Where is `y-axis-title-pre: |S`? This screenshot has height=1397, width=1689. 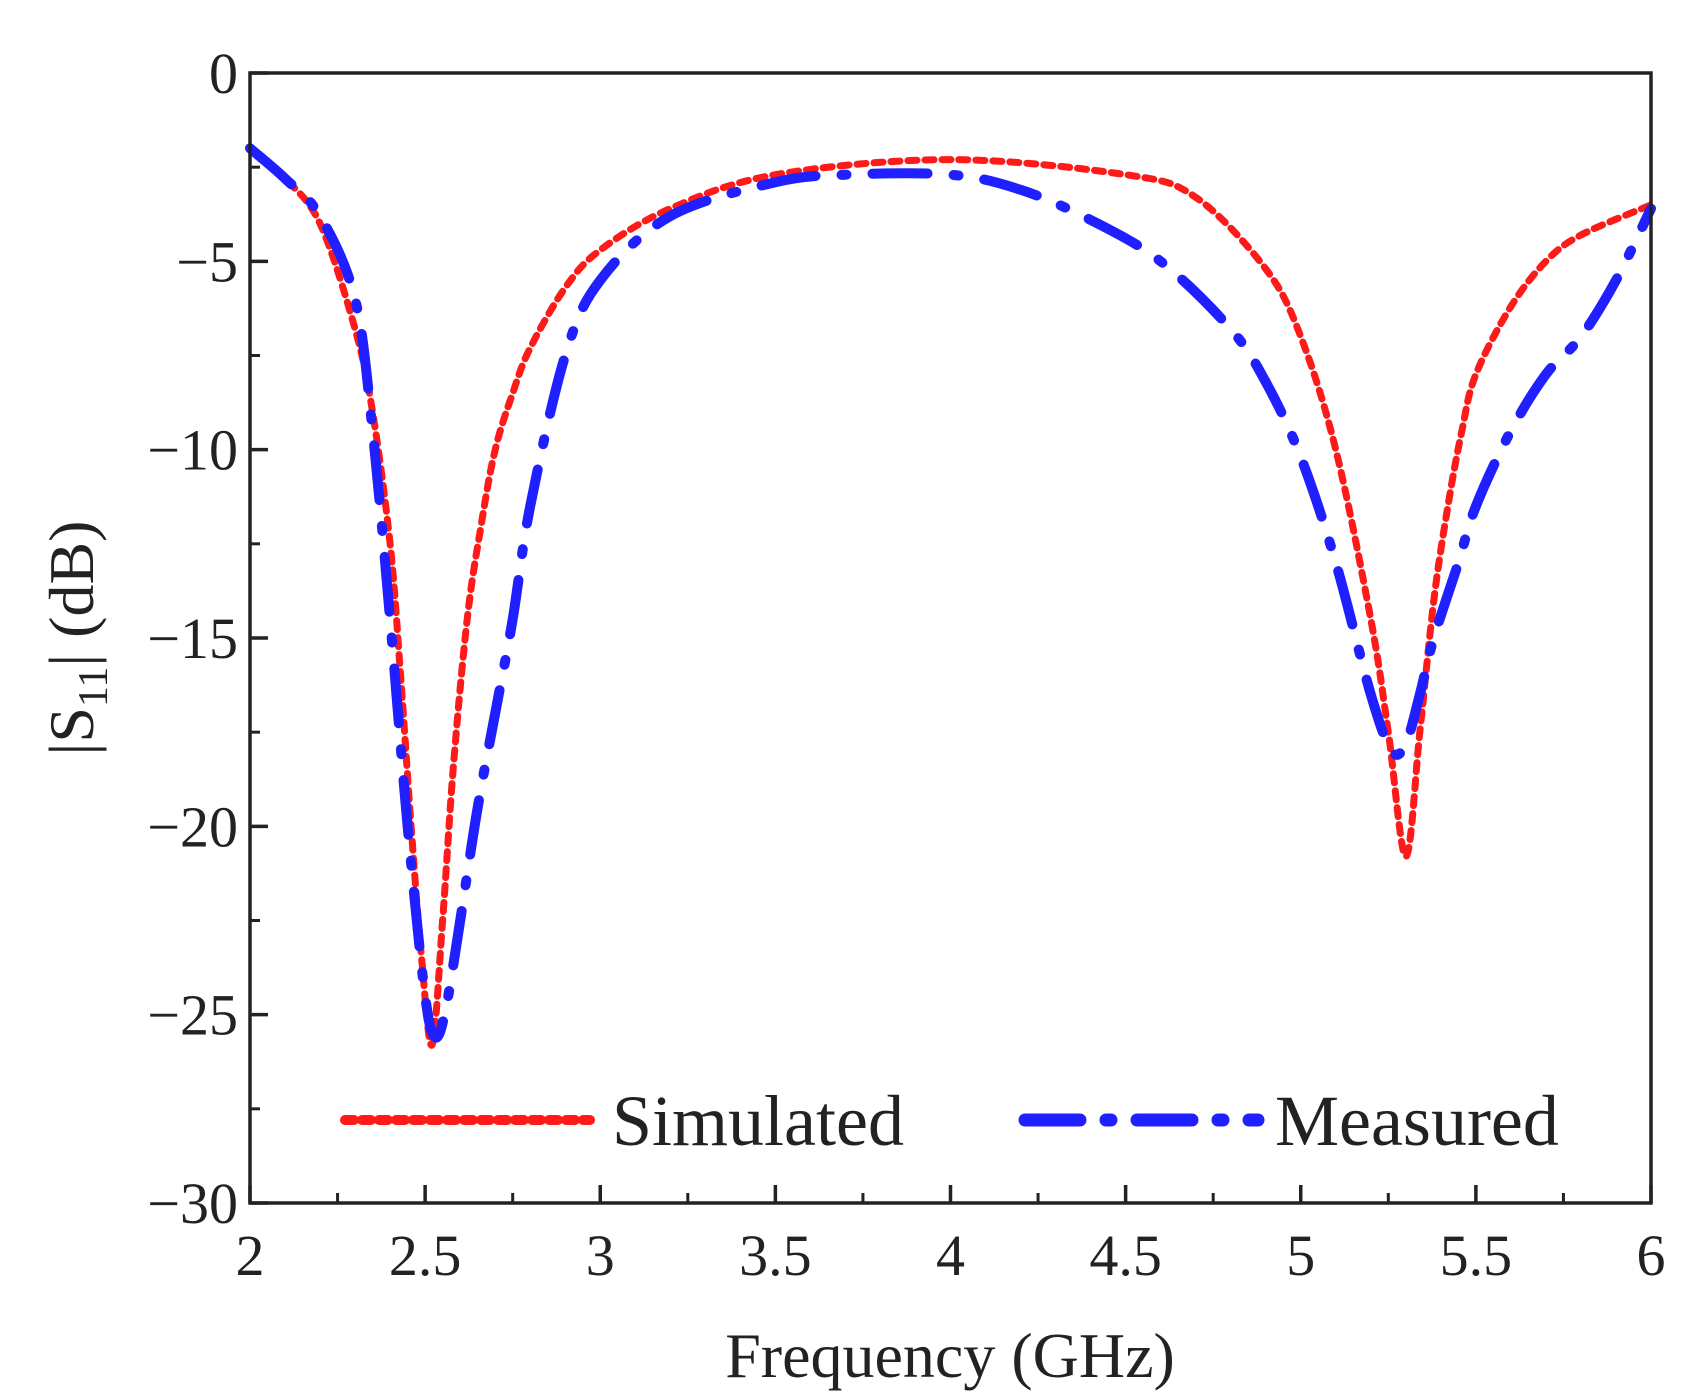
y-axis-title-pre: |S is located at coordinates (71, 731).